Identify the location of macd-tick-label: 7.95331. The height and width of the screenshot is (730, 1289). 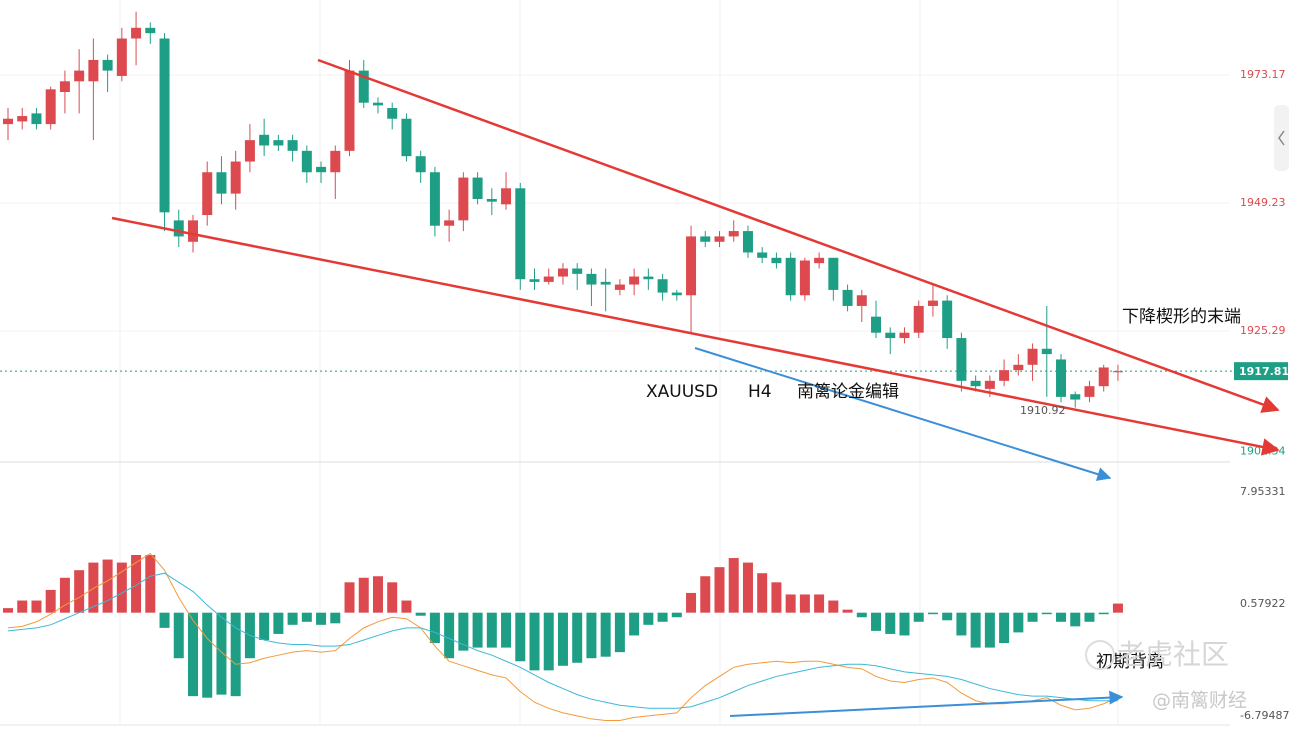
(1263, 491).